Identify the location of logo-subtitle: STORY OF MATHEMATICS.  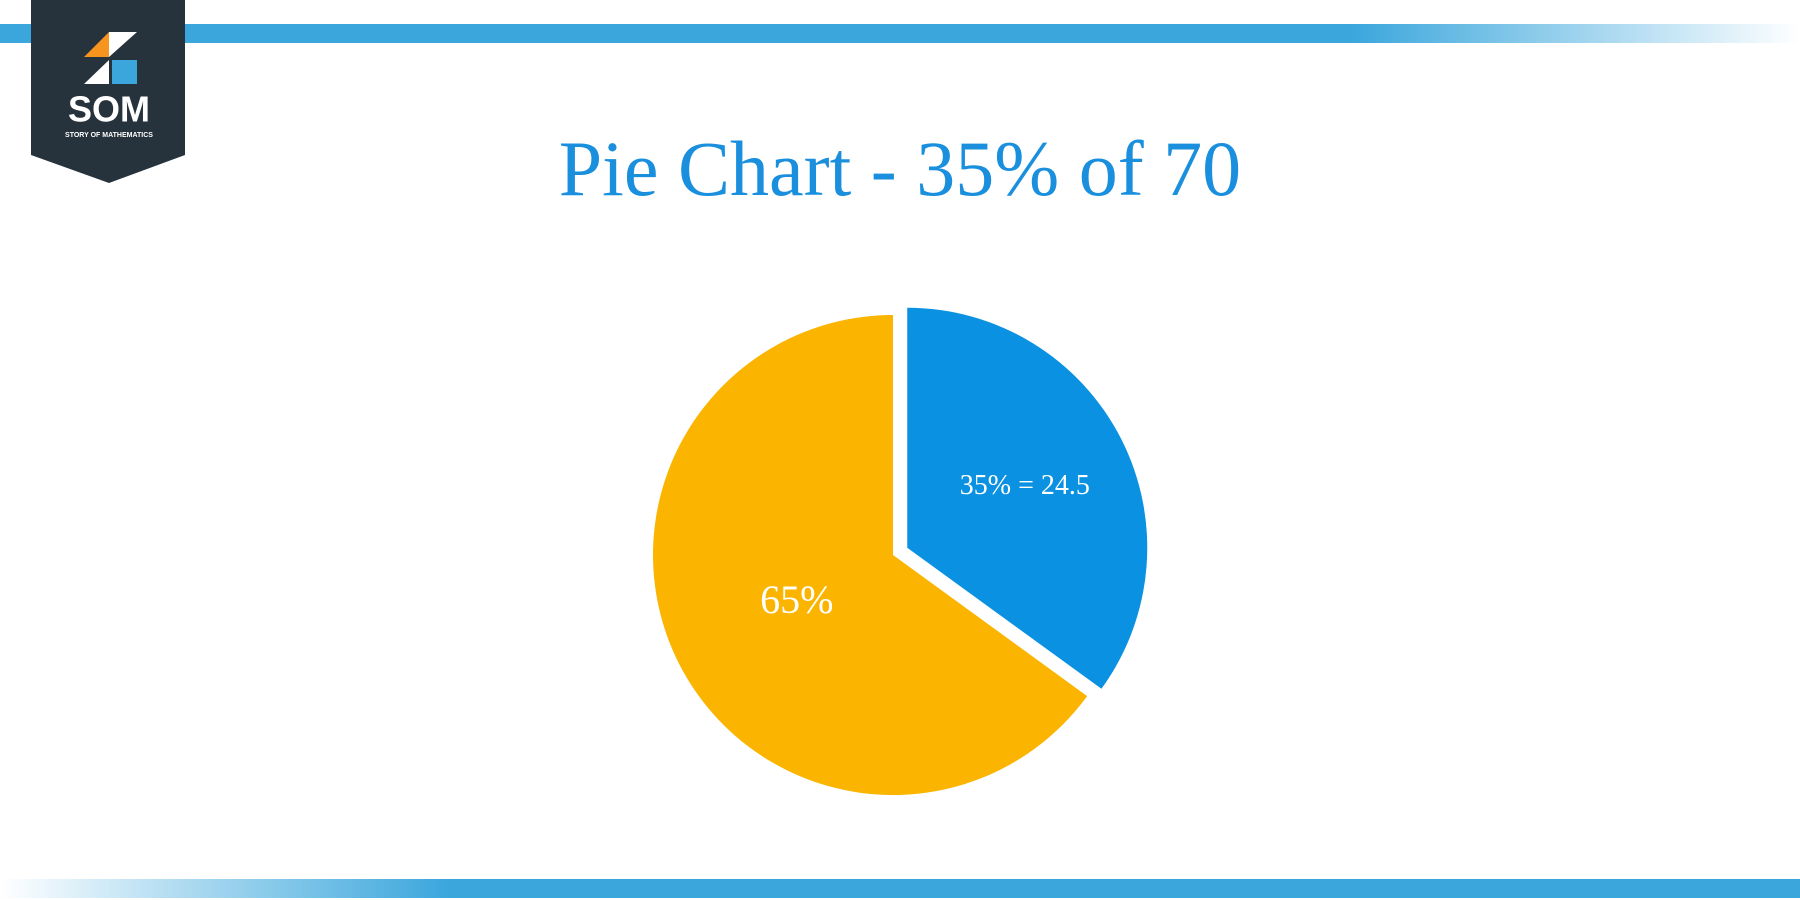
(109, 135).